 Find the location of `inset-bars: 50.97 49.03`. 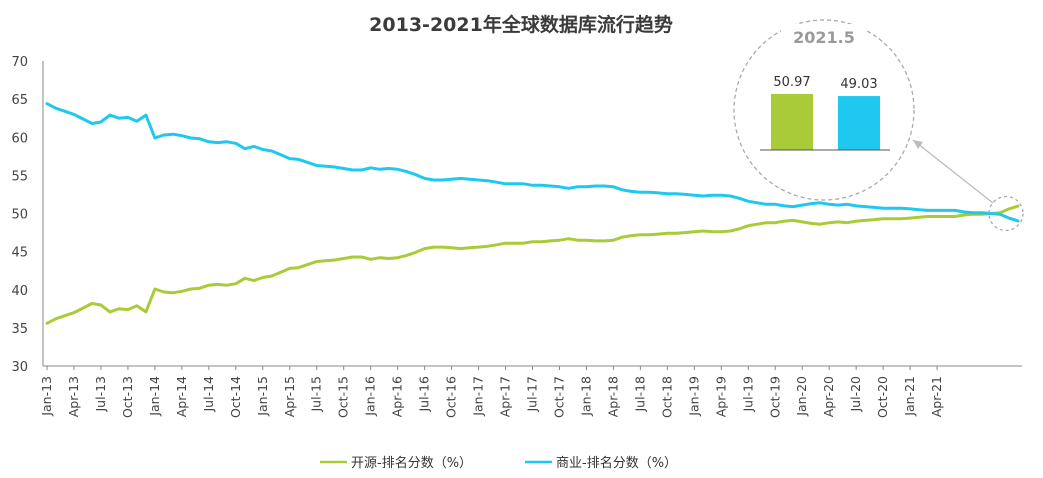

inset-bars: 50.97 49.03 is located at coordinates (825, 112).